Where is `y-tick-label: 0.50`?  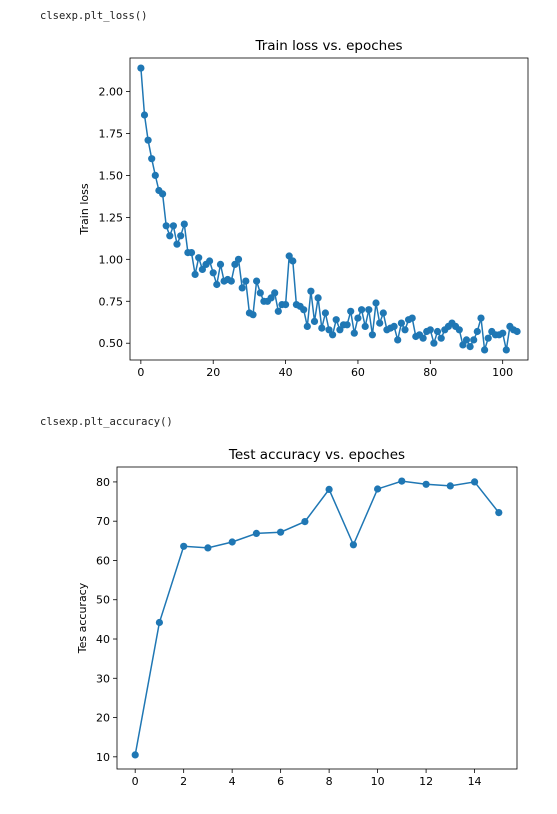 y-tick-label: 0.50 is located at coordinates (111, 343).